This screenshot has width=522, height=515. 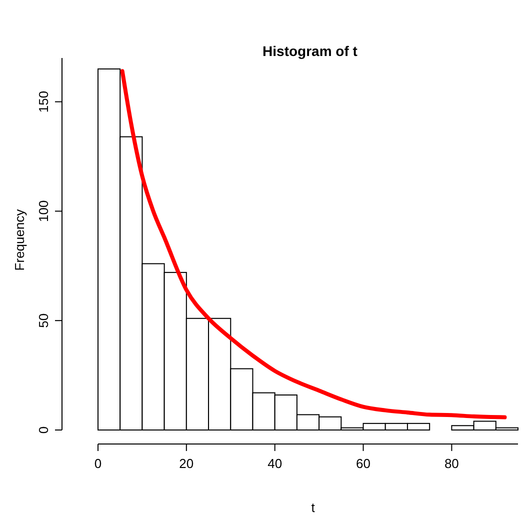 I want to click on chart-title: Histogram of t, so click(x=310, y=51).